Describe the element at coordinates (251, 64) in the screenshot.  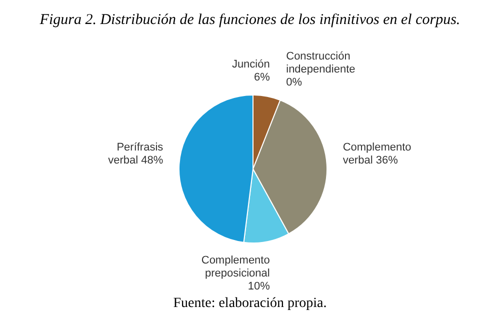
I see `slice-label: Junción` at that location.